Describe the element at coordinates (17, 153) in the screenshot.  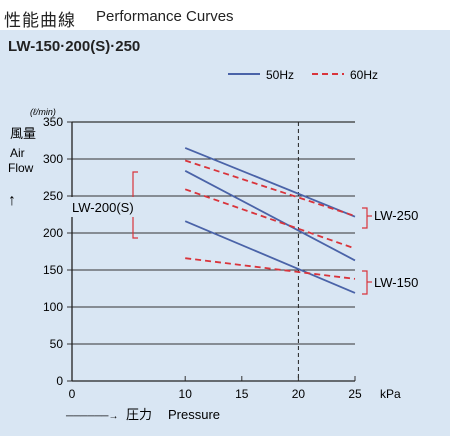
I see `y-axis-label-en-1: Air` at that location.